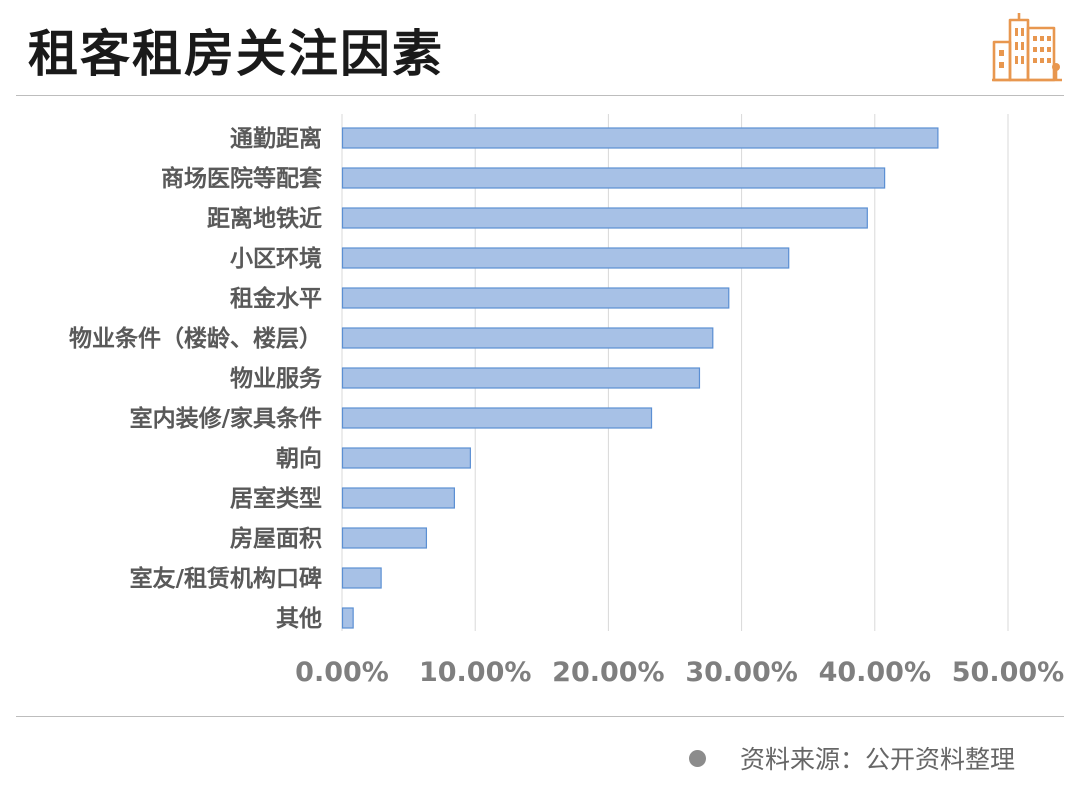 Image resolution: width=1080 pixels, height=802 pixels. Describe the element at coordinates (195, 338) in the screenshot. I see `category-label: 物业条件（楼龄、楼层）` at that location.